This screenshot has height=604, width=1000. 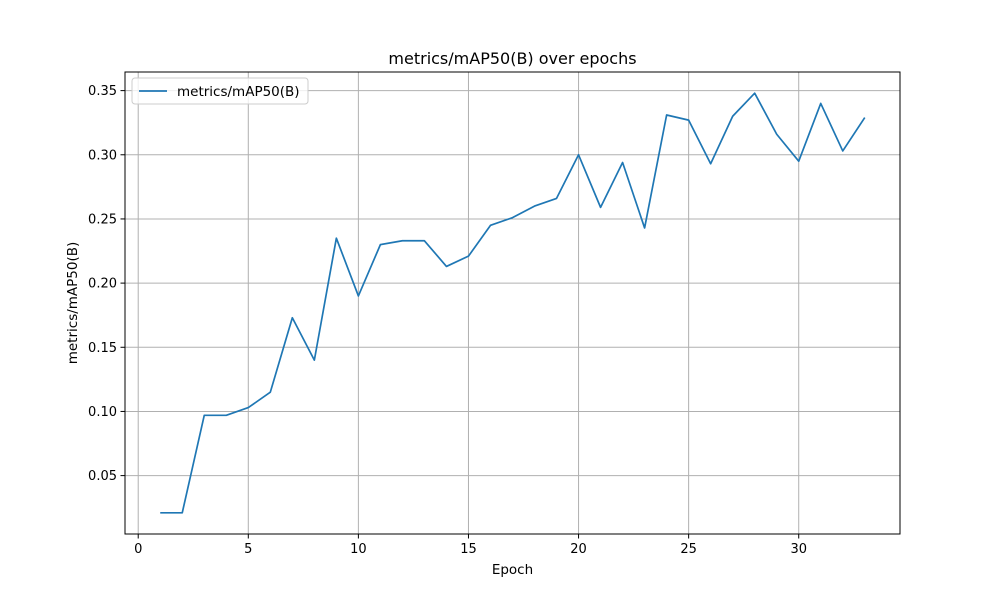 I want to click on y-tick-label: 0.05, so click(x=102, y=476).